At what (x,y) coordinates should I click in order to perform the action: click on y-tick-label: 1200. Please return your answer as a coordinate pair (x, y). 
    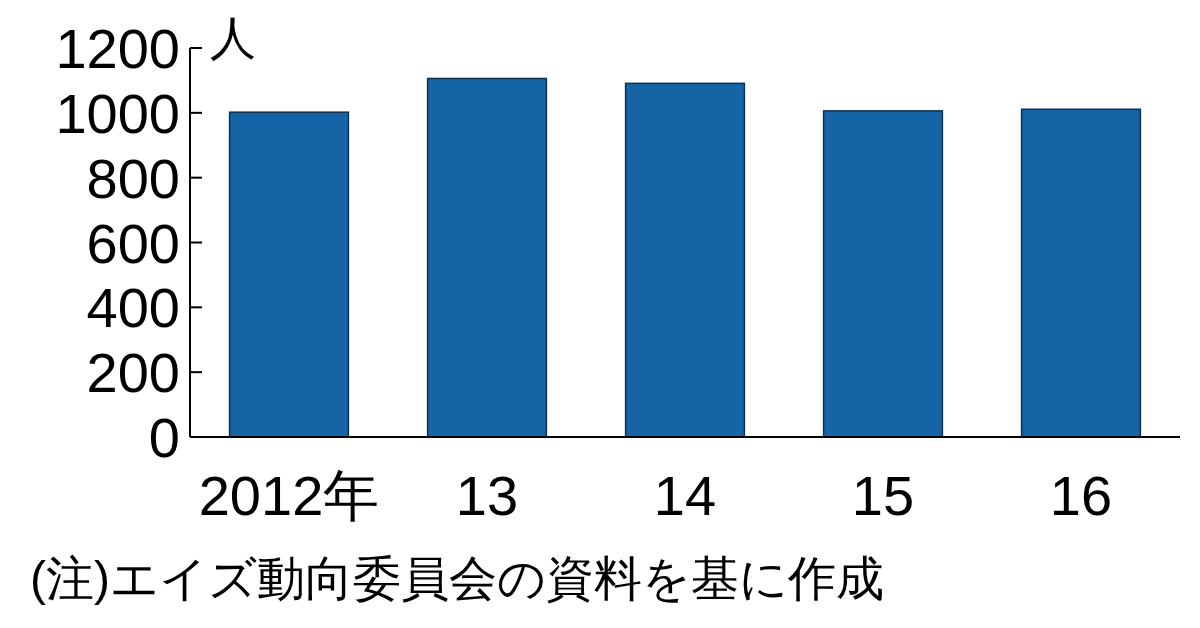
    Looking at the image, I should click on (117, 48).